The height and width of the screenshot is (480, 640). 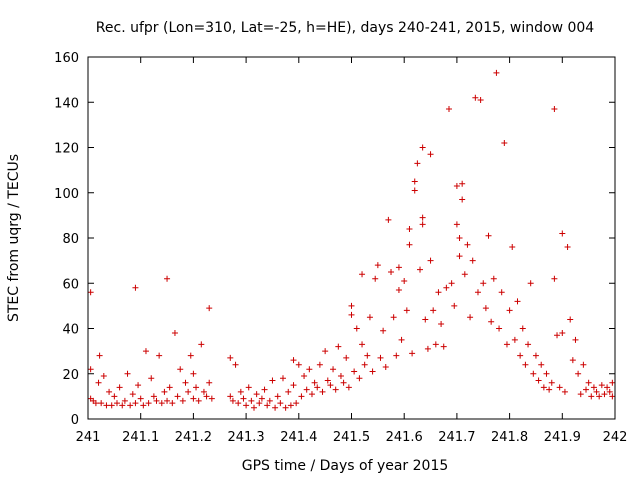 I want to click on x-axis-label: GPS time / Days of year 2015, so click(x=345, y=466).